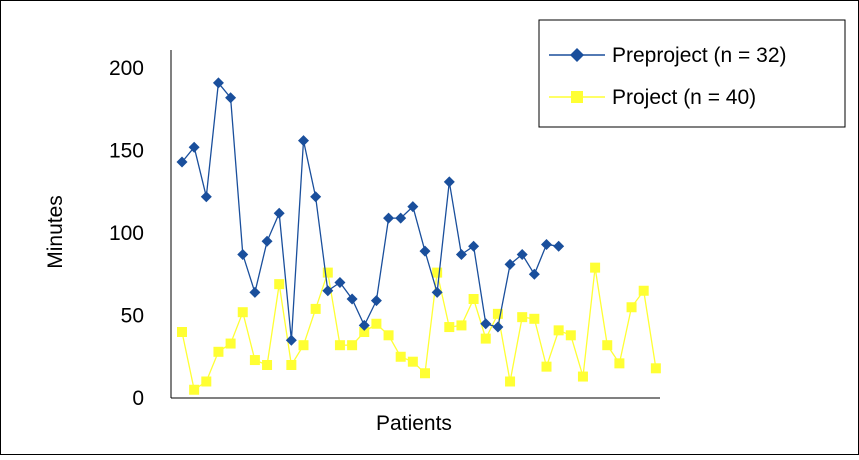 Image resolution: width=859 pixels, height=460 pixels. I want to click on y-tick-label: 200, so click(126, 68).